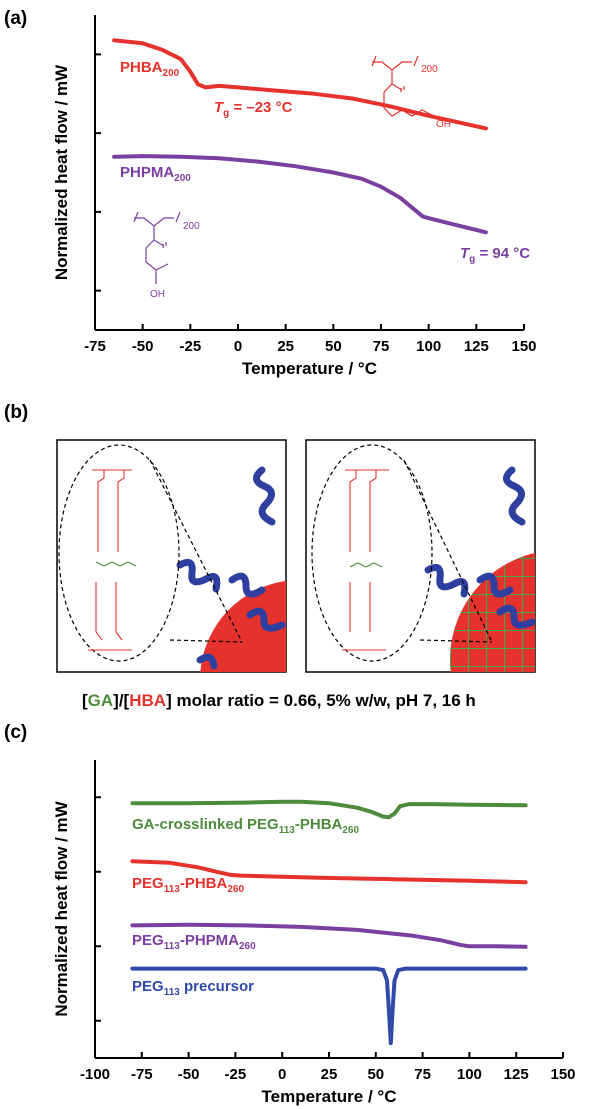 This screenshot has height=1109, width=592. Describe the element at coordinates (157, 294) in the screenshot. I see `phpma-structure-oh: OH` at that location.